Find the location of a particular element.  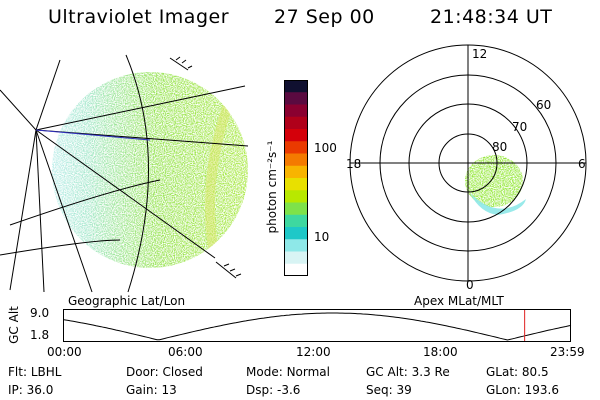

info-gc-alt: GC Alt: 3.3 Re is located at coordinates (408, 372).